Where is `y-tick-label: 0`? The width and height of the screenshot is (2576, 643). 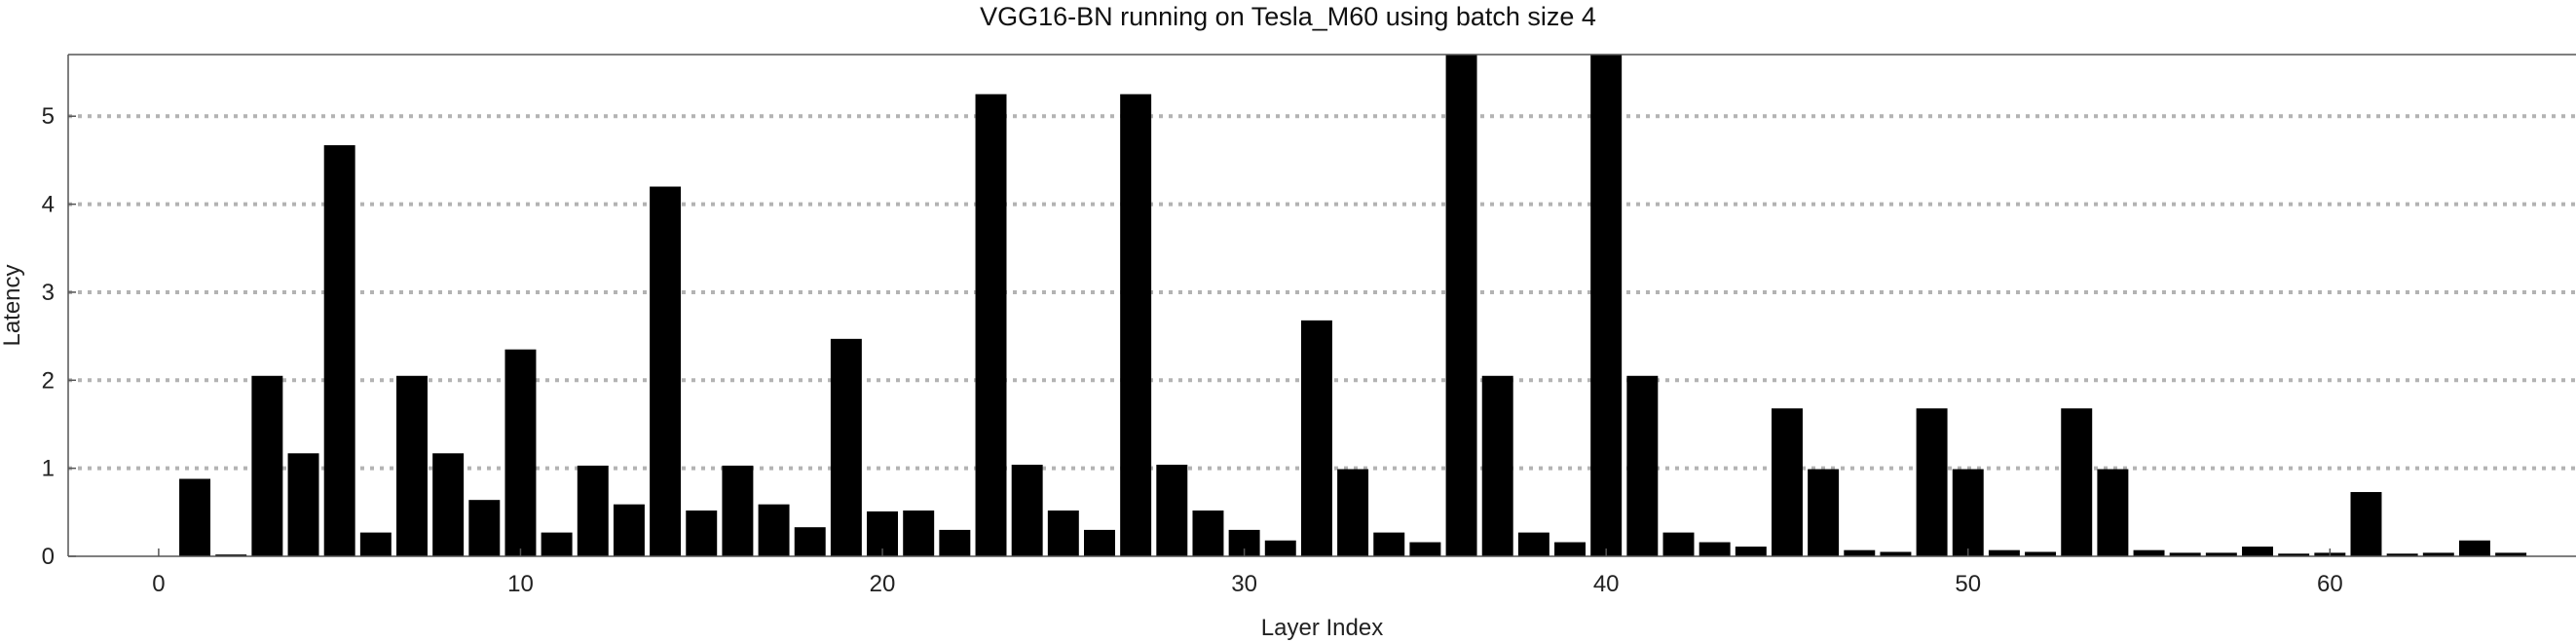 y-tick-label: 0 is located at coordinates (48, 557).